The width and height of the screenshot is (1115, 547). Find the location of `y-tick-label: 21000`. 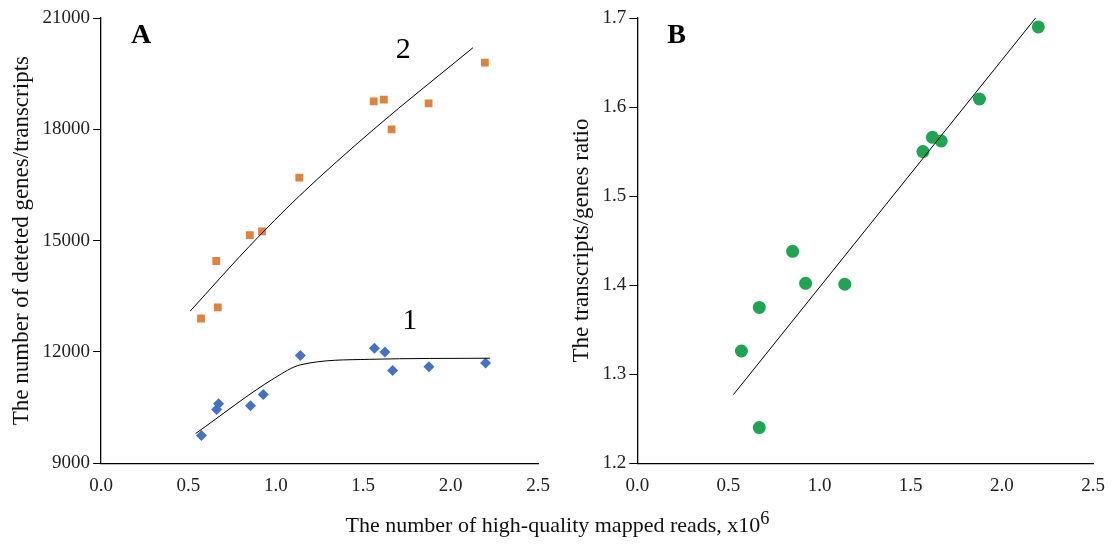

y-tick-label: 21000 is located at coordinates (66, 16).